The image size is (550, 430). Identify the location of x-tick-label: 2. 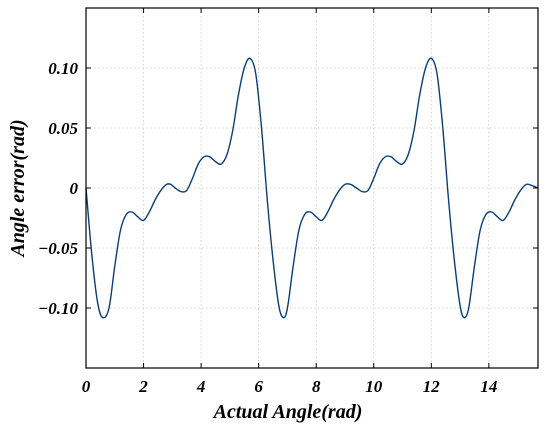
(143, 386).